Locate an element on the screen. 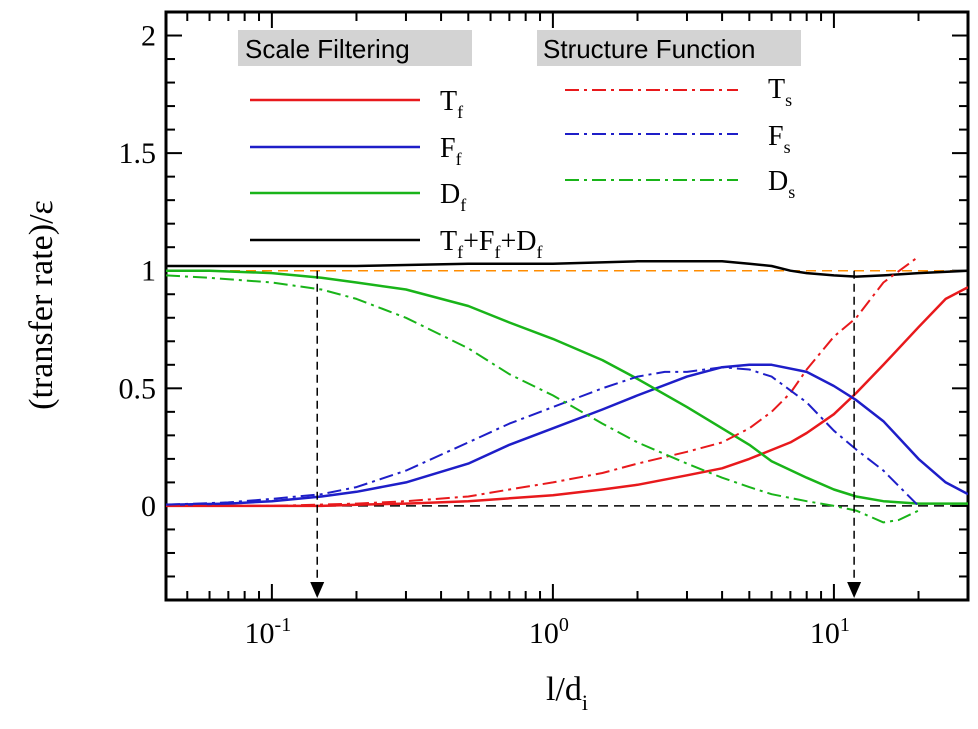  series-line-fs is located at coordinates (543, 436).